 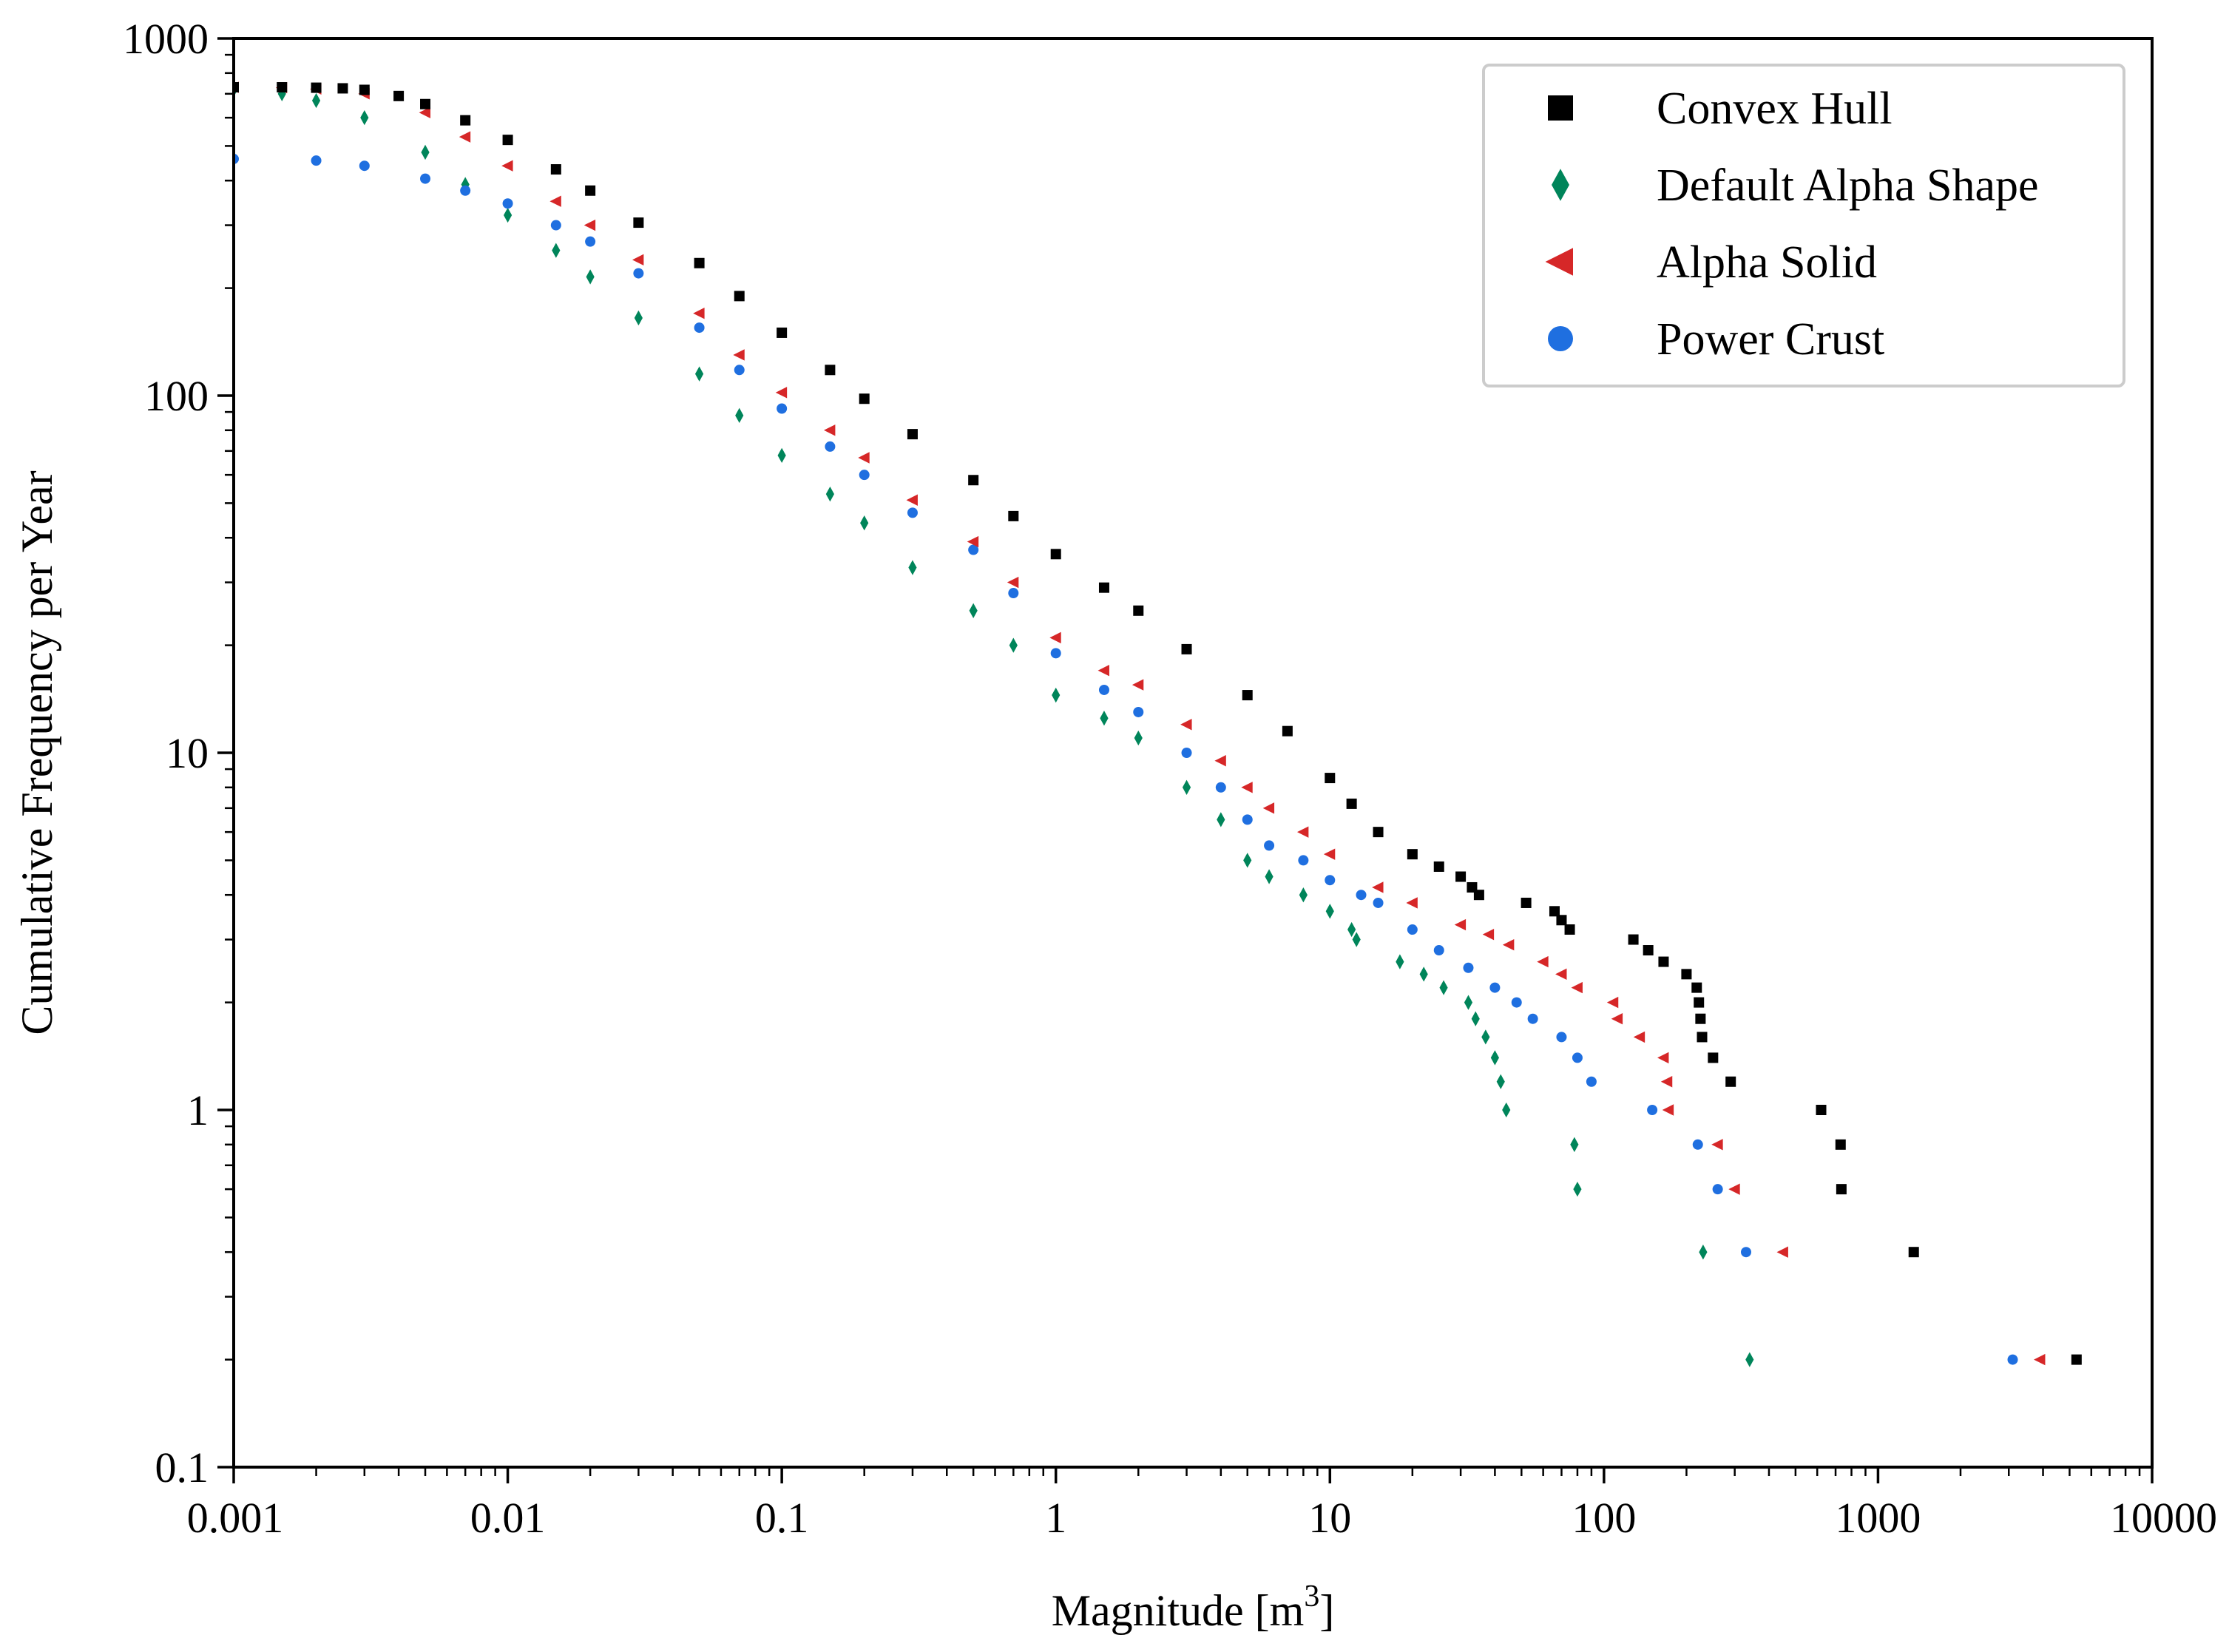 I want to click on y-tick-label: 1, so click(x=198, y=1110).